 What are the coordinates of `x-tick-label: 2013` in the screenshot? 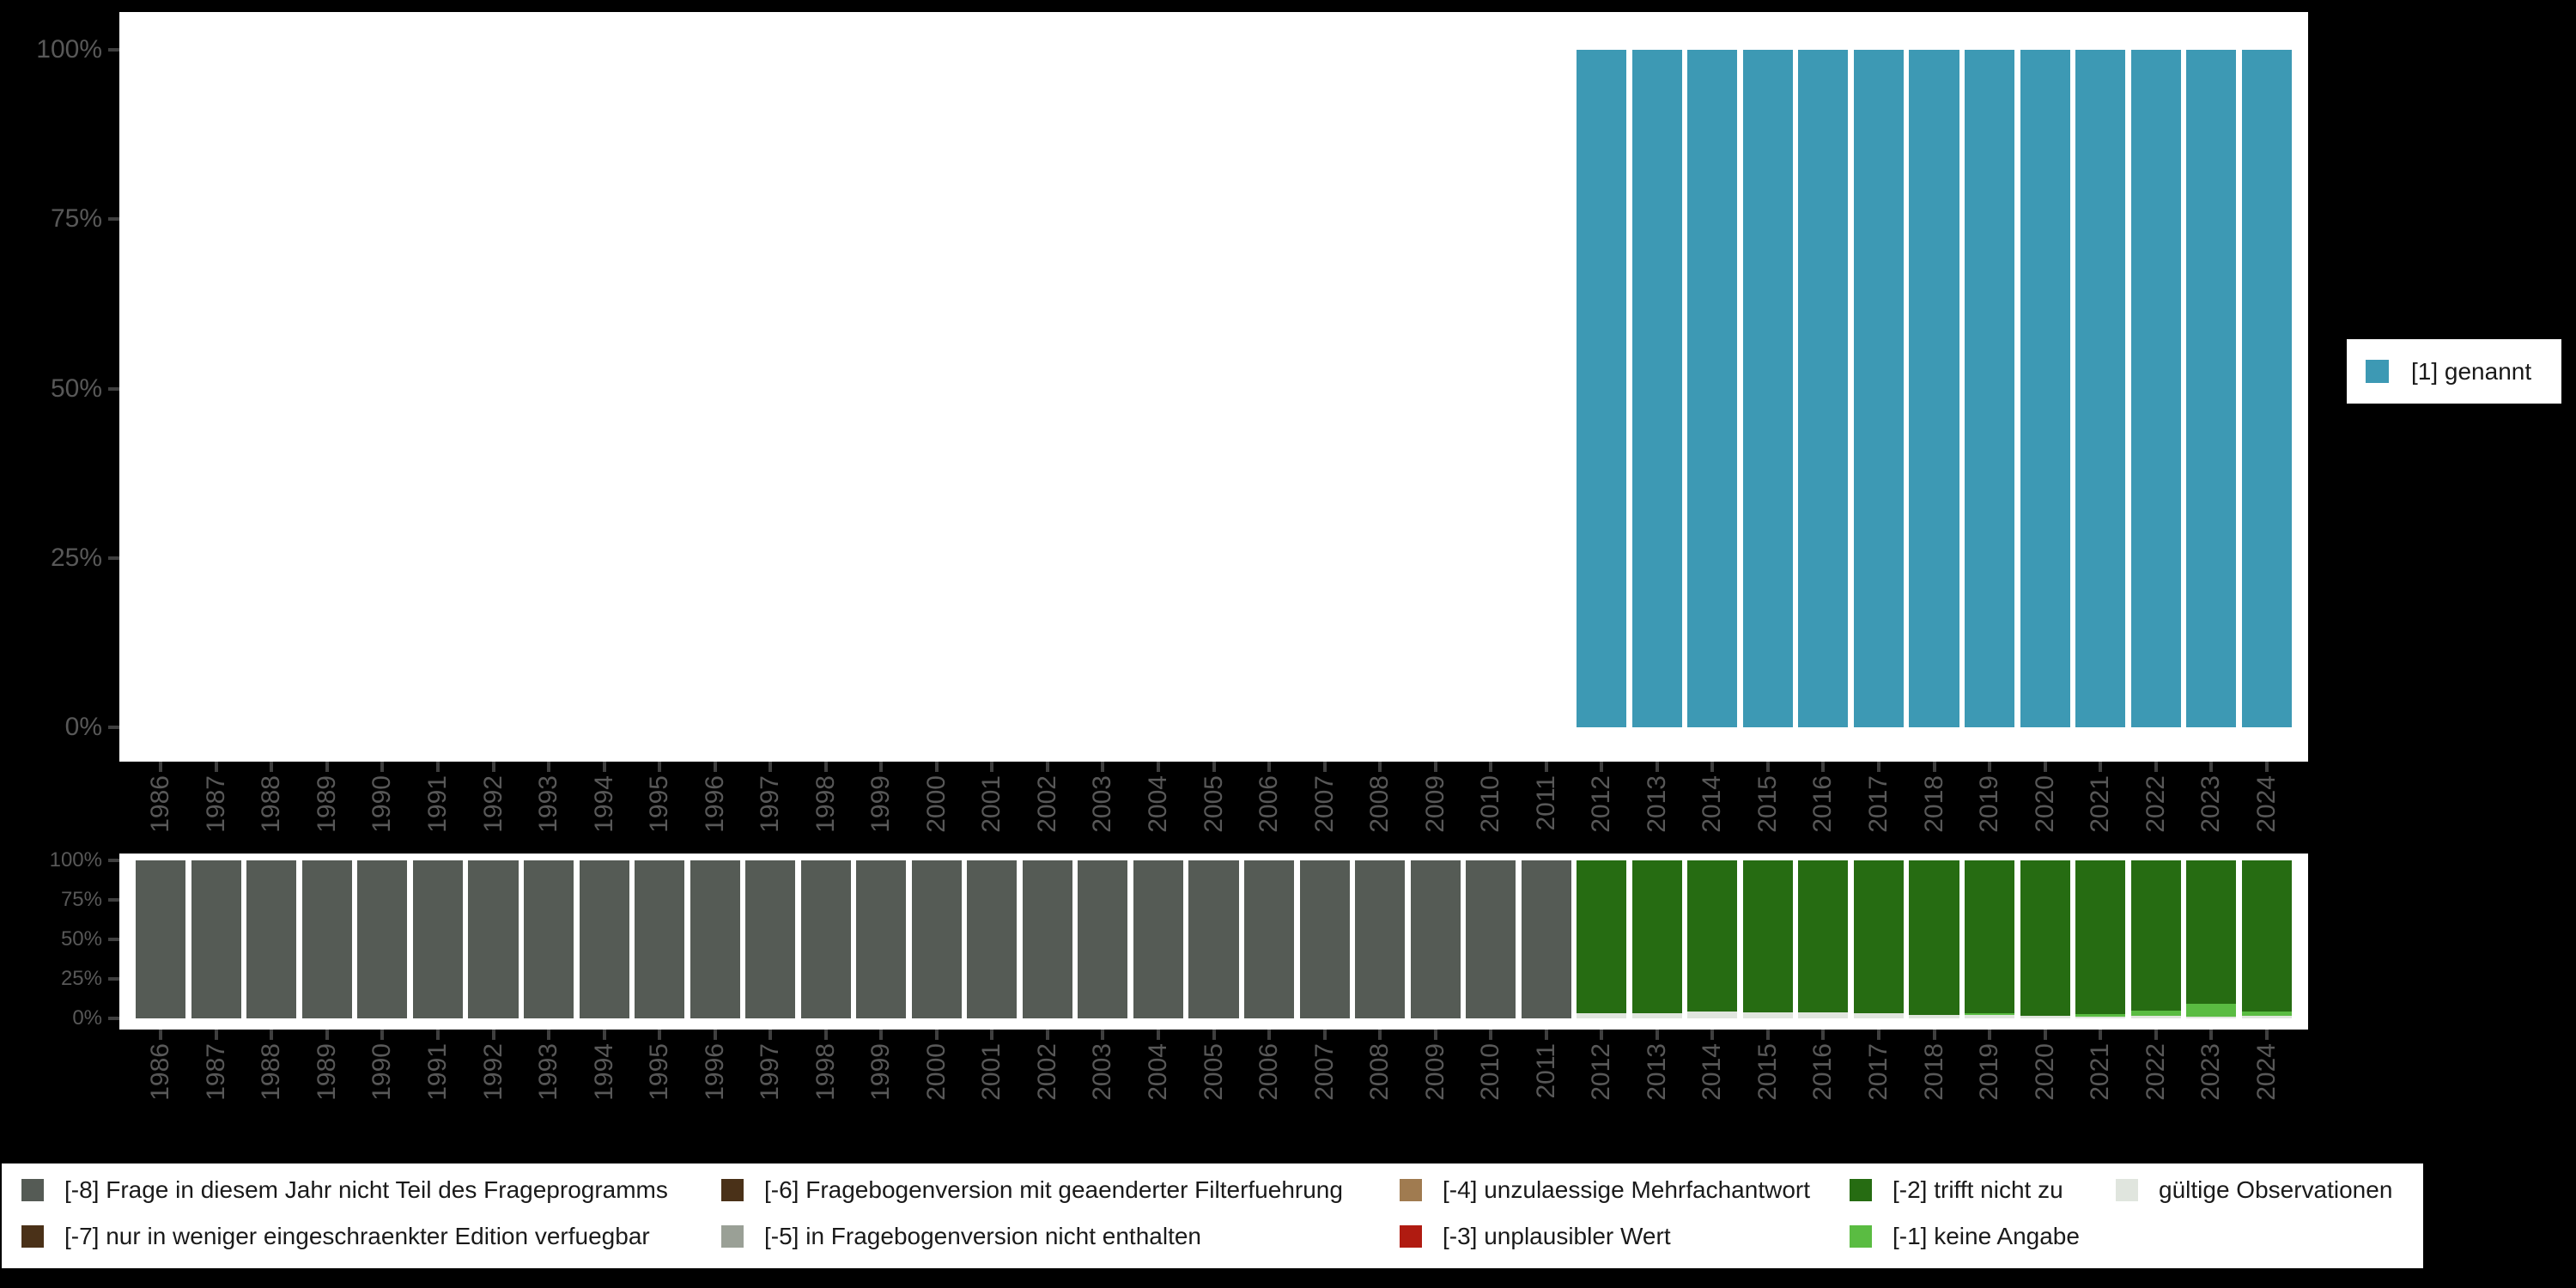 It's located at (1656, 804).